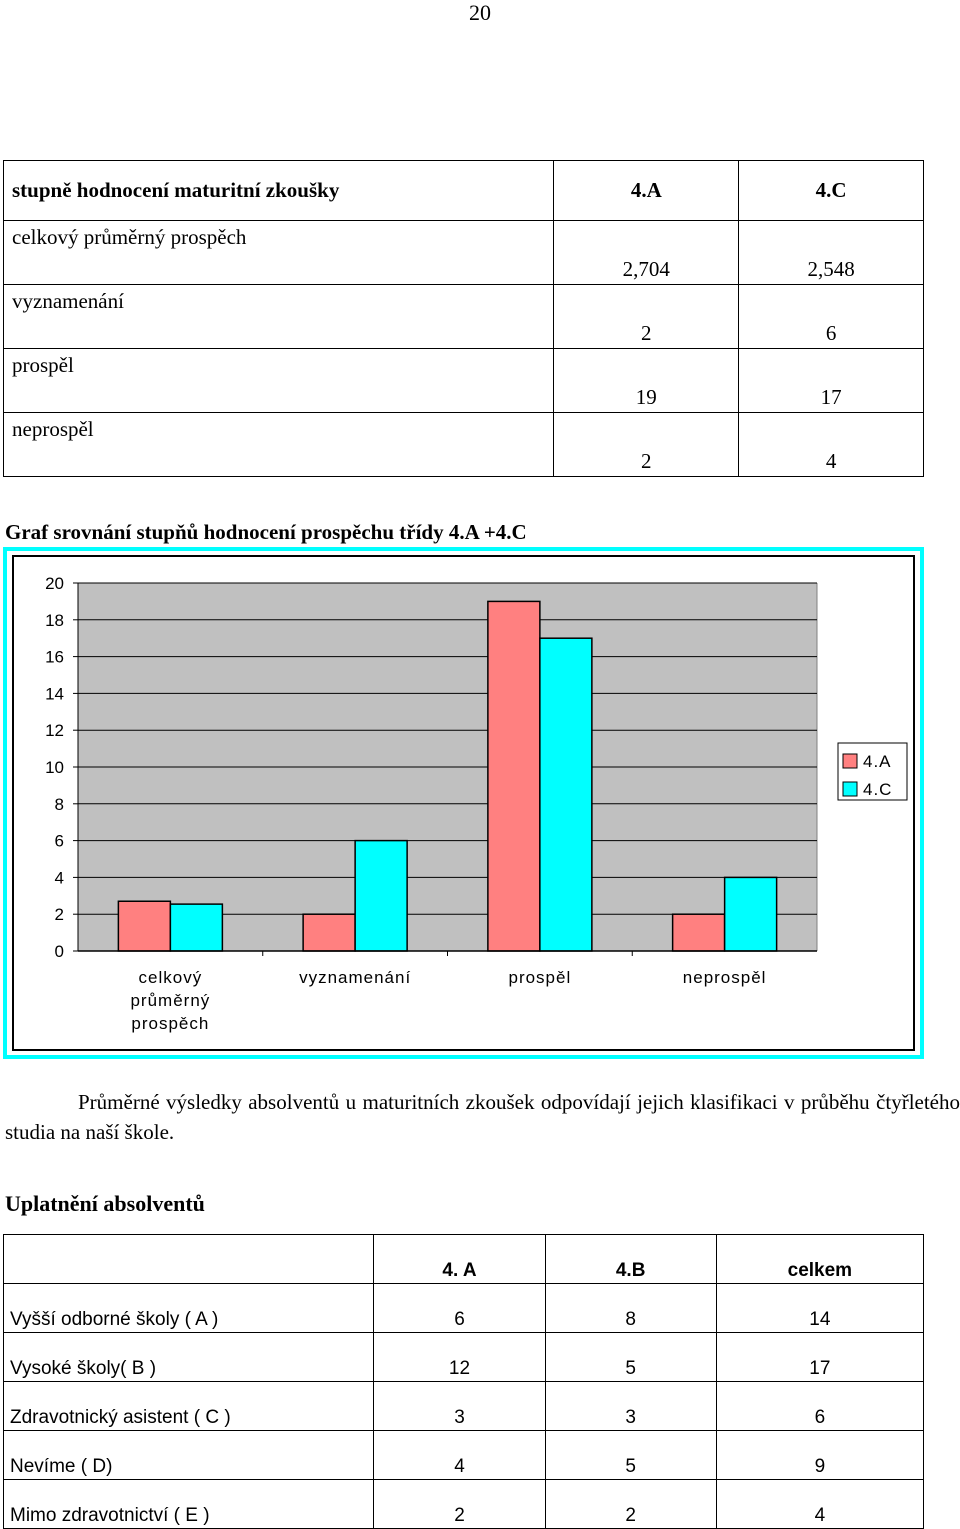 The width and height of the screenshot is (960, 1529). I want to click on outcomes-cell-4b: 8, so click(630, 1308).